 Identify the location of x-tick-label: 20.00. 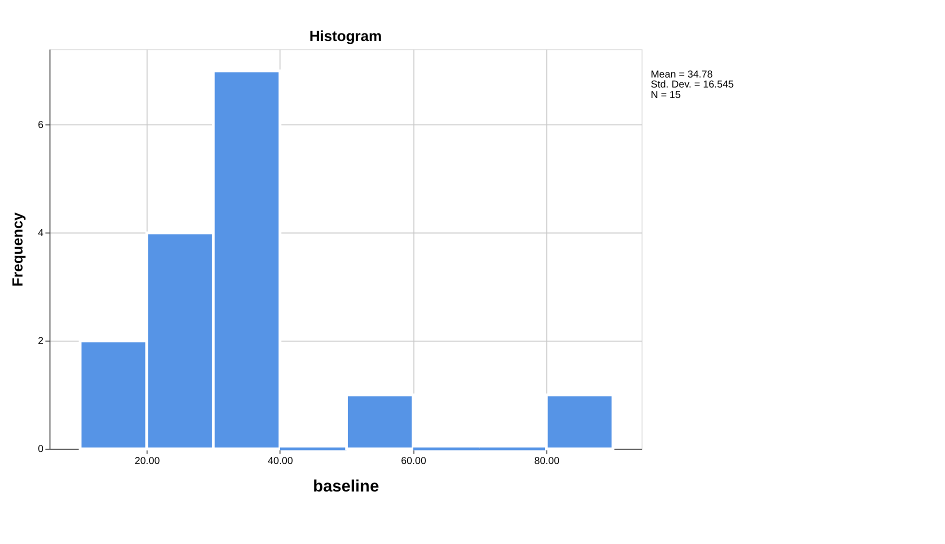
(147, 461).